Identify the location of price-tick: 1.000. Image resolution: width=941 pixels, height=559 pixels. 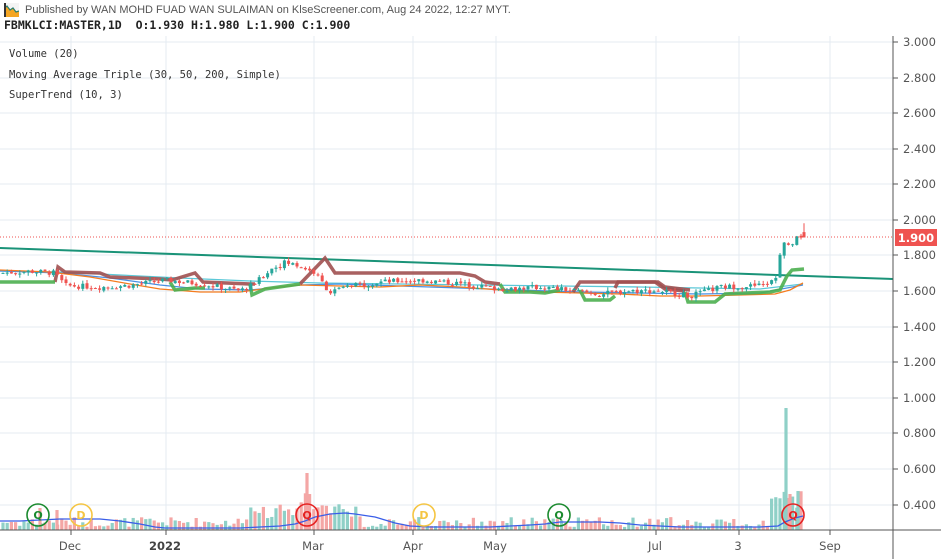
(919, 398).